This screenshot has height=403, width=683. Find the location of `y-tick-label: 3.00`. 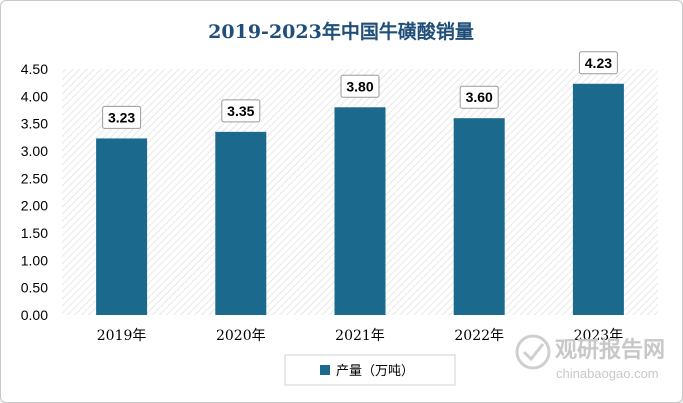

y-tick-label: 3.00 is located at coordinates (34, 151).